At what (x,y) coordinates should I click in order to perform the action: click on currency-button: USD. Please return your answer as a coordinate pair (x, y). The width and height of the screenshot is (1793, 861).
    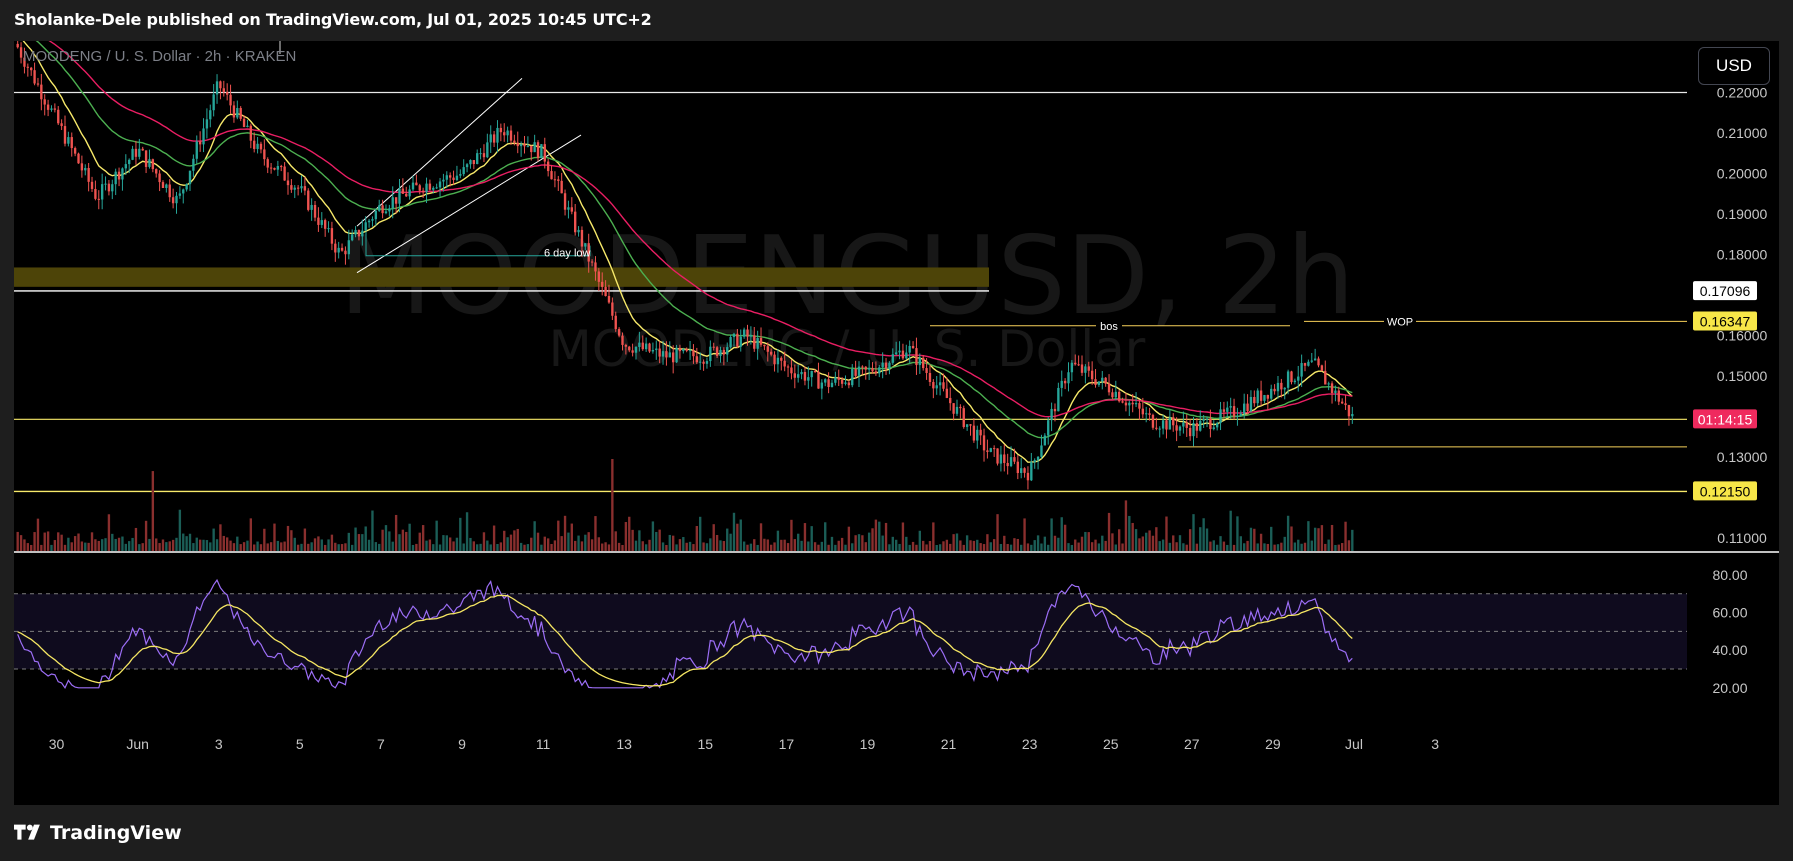
    Looking at the image, I should click on (1734, 66).